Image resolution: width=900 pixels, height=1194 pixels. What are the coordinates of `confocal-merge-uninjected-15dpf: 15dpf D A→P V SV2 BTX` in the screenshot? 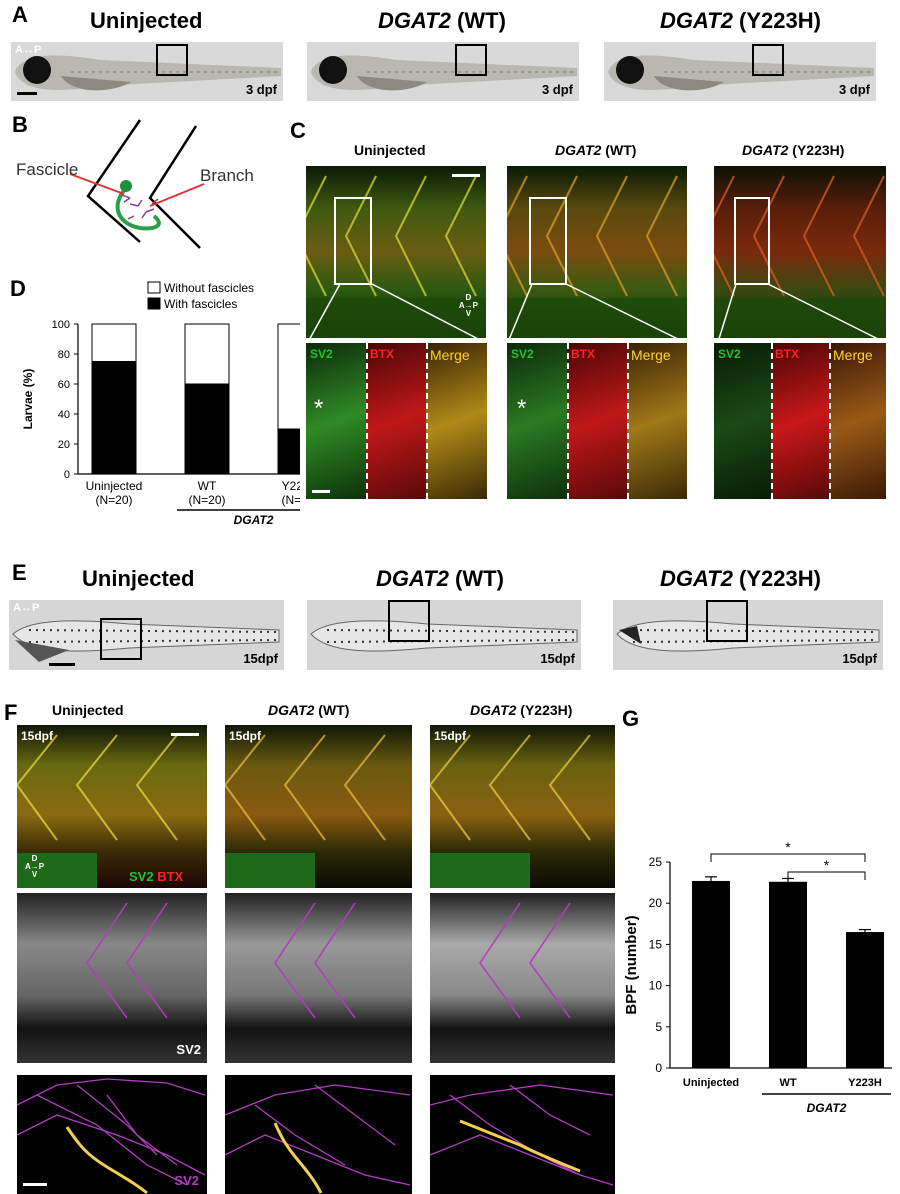 It's located at (112, 806).